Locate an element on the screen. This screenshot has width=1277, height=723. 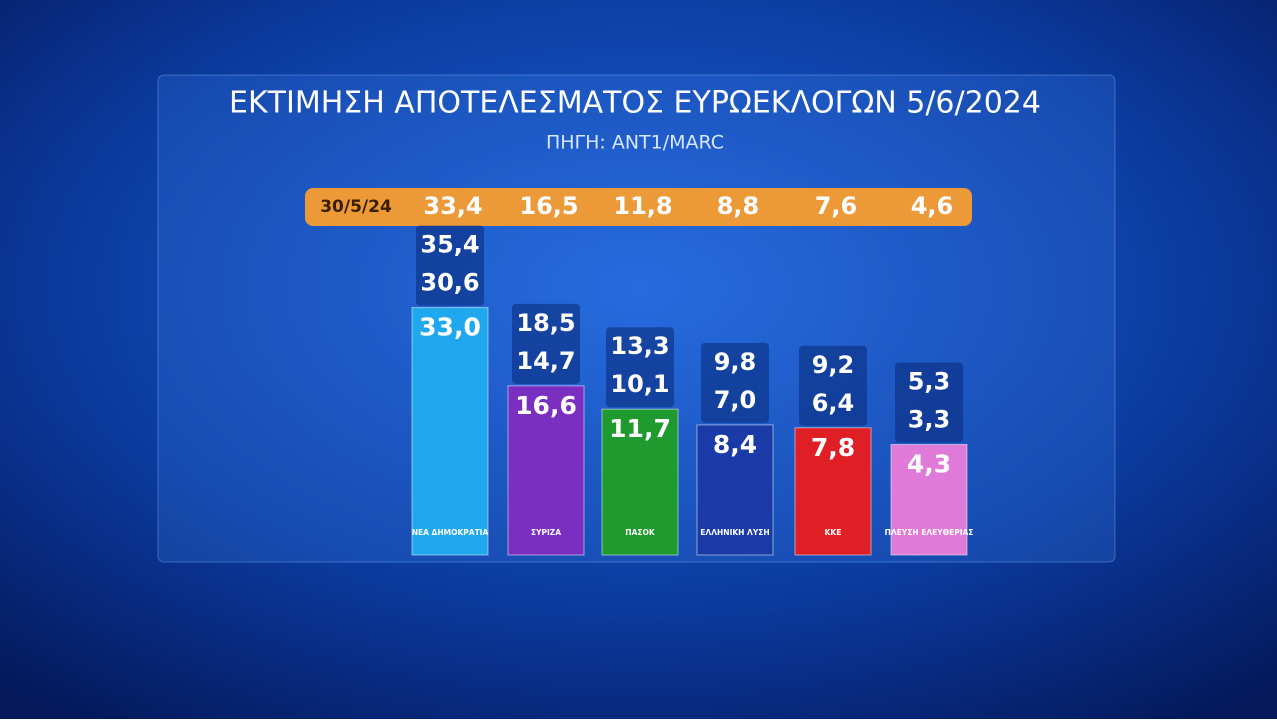
previous-value: 11,8 is located at coordinates (642, 206).